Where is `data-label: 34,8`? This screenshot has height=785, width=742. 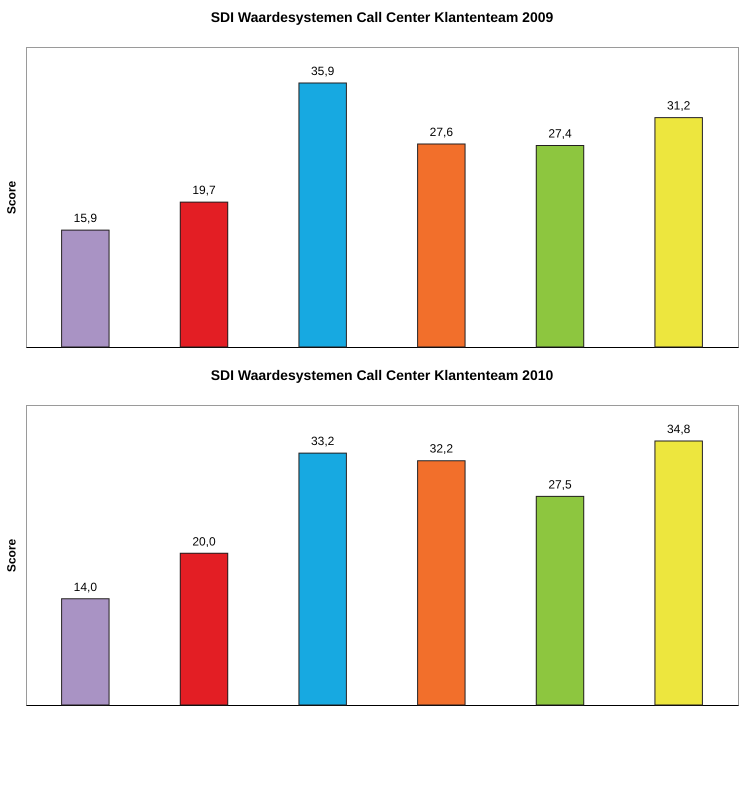 data-label: 34,8 is located at coordinates (678, 429).